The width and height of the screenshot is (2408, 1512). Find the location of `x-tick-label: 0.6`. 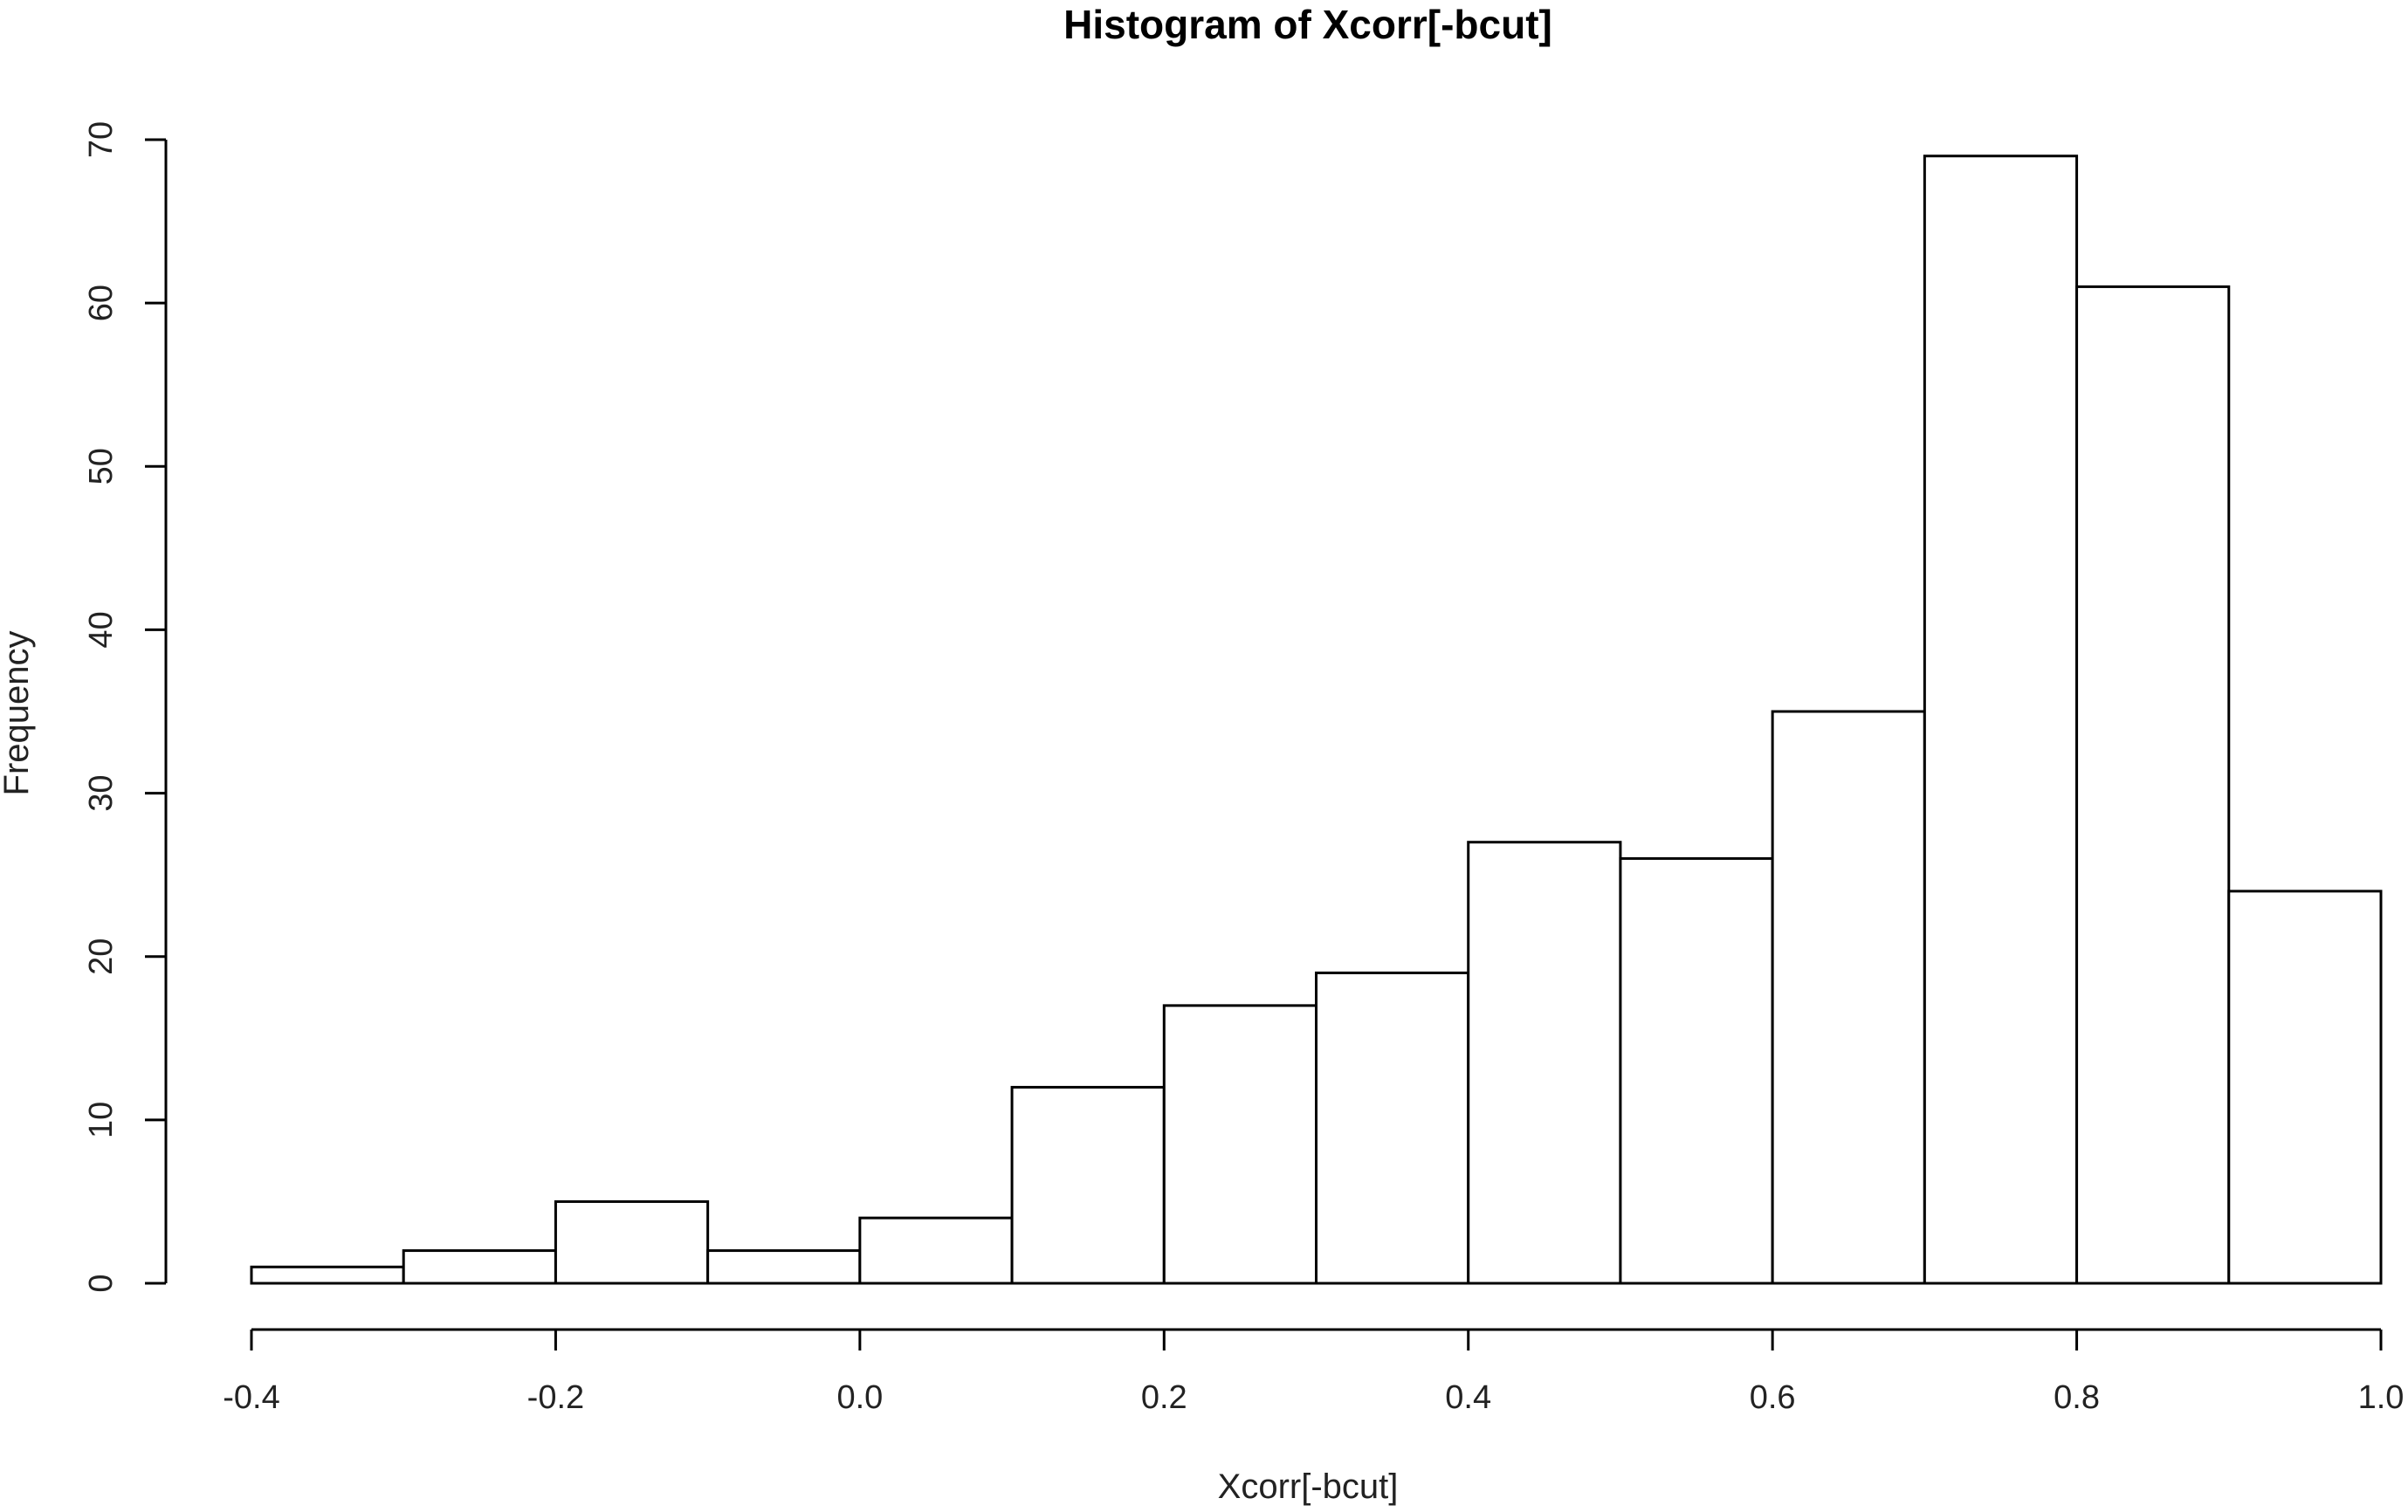

x-tick-label: 0.6 is located at coordinates (1773, 1397).